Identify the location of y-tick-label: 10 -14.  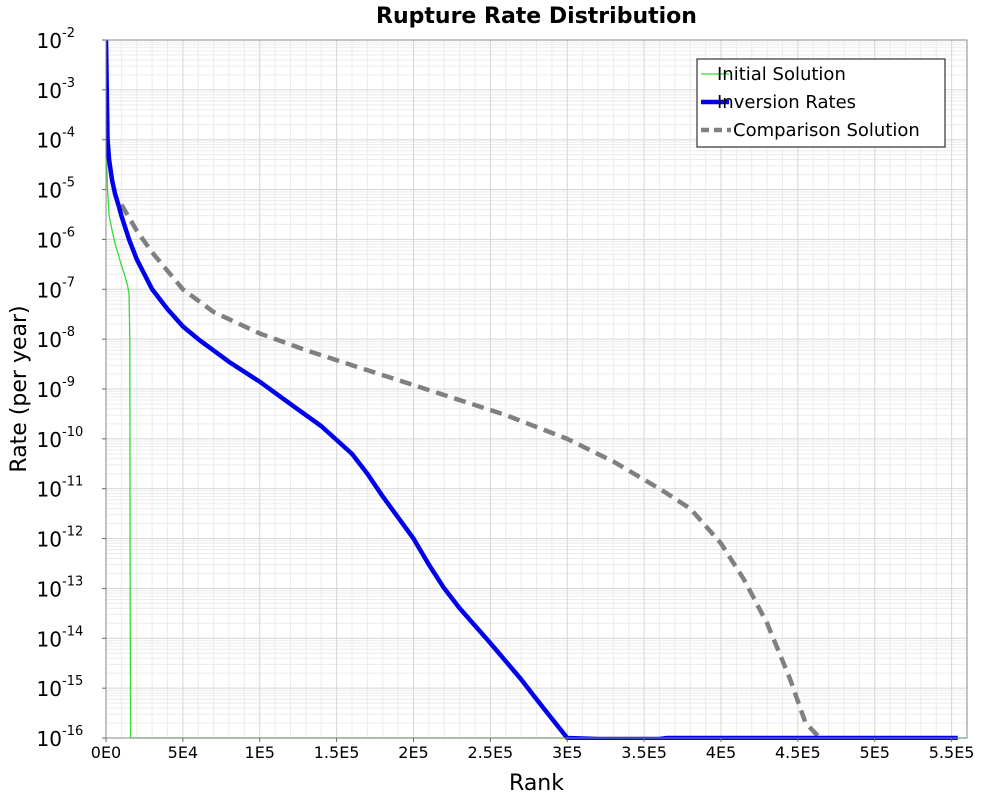
(60, 637).